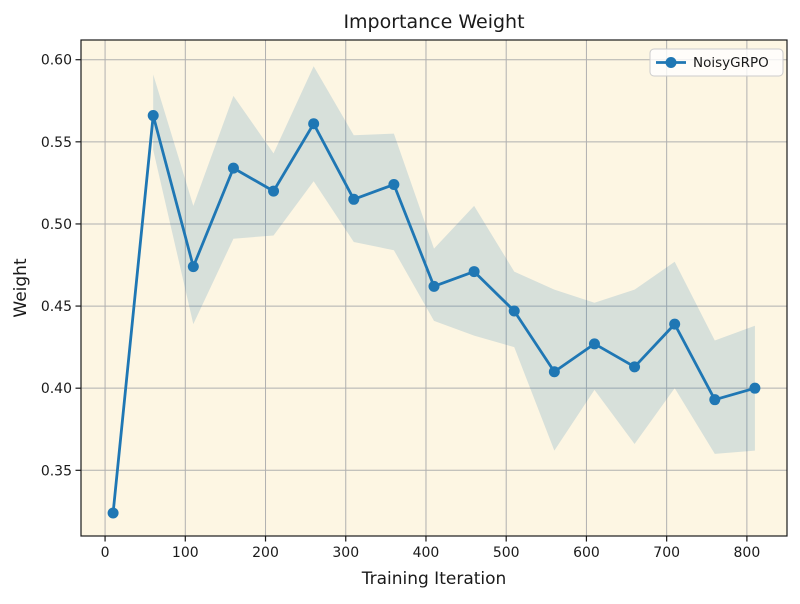 The height and width of the screenshot is (604, 800). What do you see at coordinates (747, 553) in the screenshot?
I see `x-tick-label: 800` at bounding box center [747, 553].